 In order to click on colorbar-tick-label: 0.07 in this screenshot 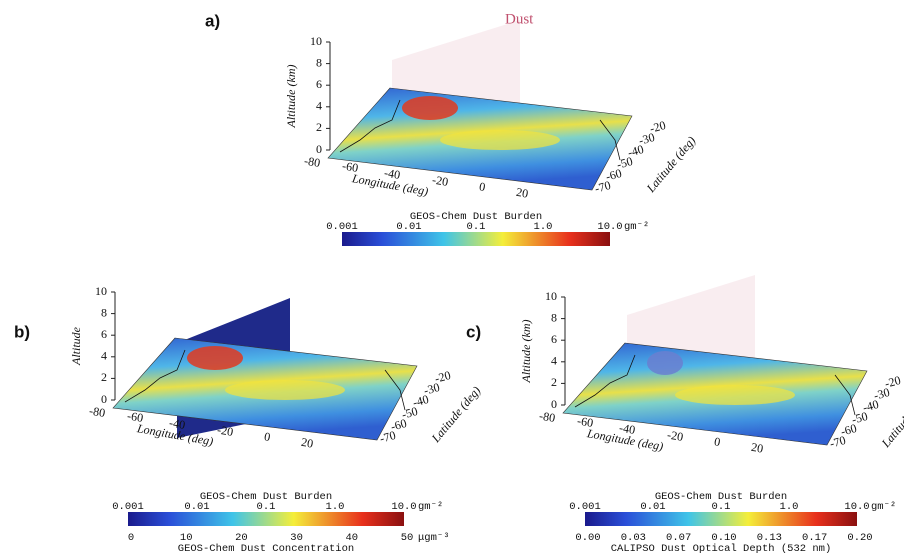, I will do `click(678, 538)`.